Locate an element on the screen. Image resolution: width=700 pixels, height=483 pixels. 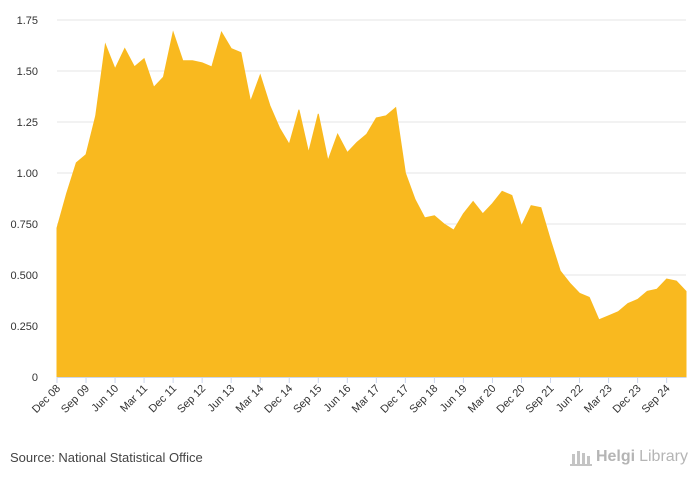
y-tick-label: 1.25 is located at coordinates (27, 123).